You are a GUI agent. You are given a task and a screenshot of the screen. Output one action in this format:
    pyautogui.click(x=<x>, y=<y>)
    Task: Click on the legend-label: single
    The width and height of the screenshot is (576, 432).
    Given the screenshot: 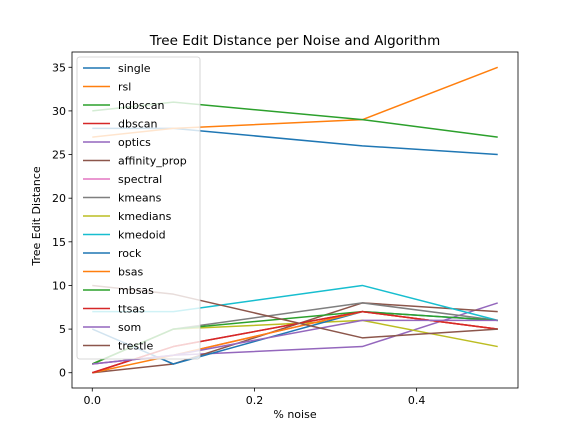 What is the action you would take?
    pyautogui.click(x=134, y=68)
    